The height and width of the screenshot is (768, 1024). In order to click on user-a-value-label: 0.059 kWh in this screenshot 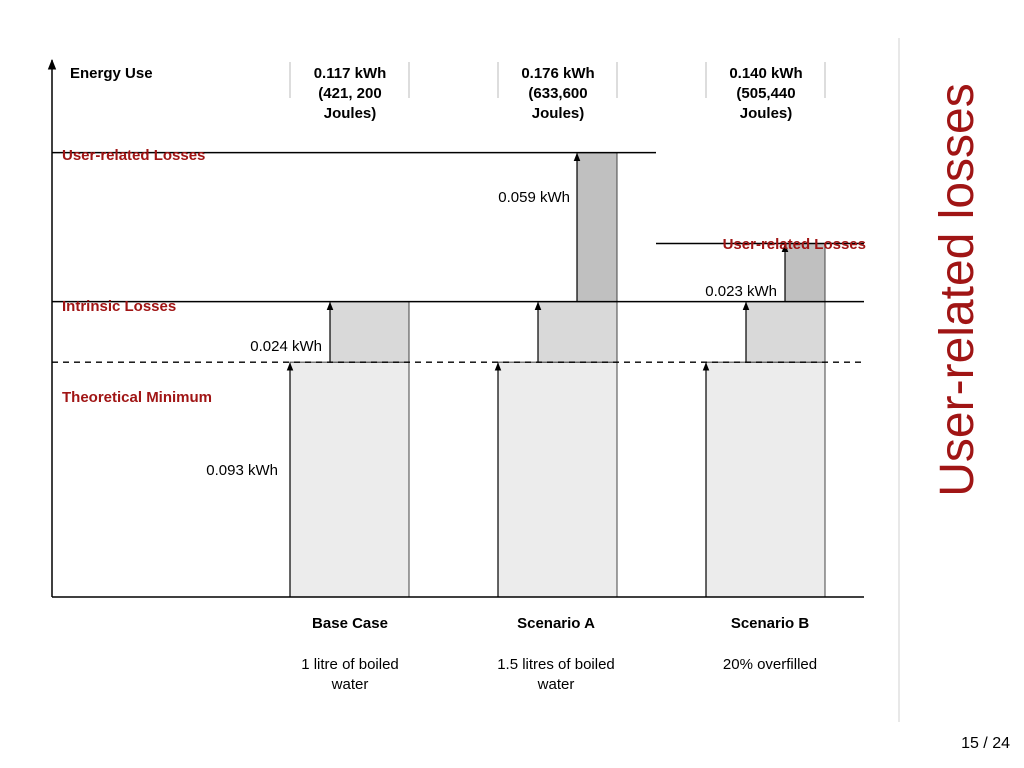, I will do `click(534, 197)`.